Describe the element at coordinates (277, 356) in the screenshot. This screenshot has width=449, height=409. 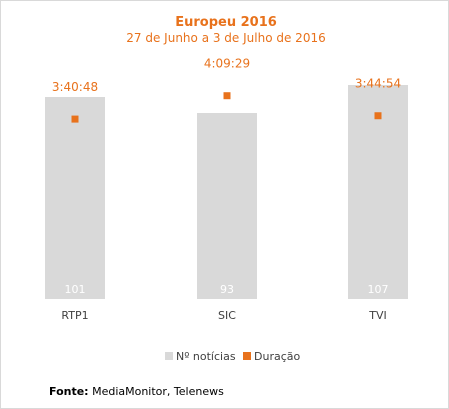
I see `legend-label-duration: Duração` at that location.